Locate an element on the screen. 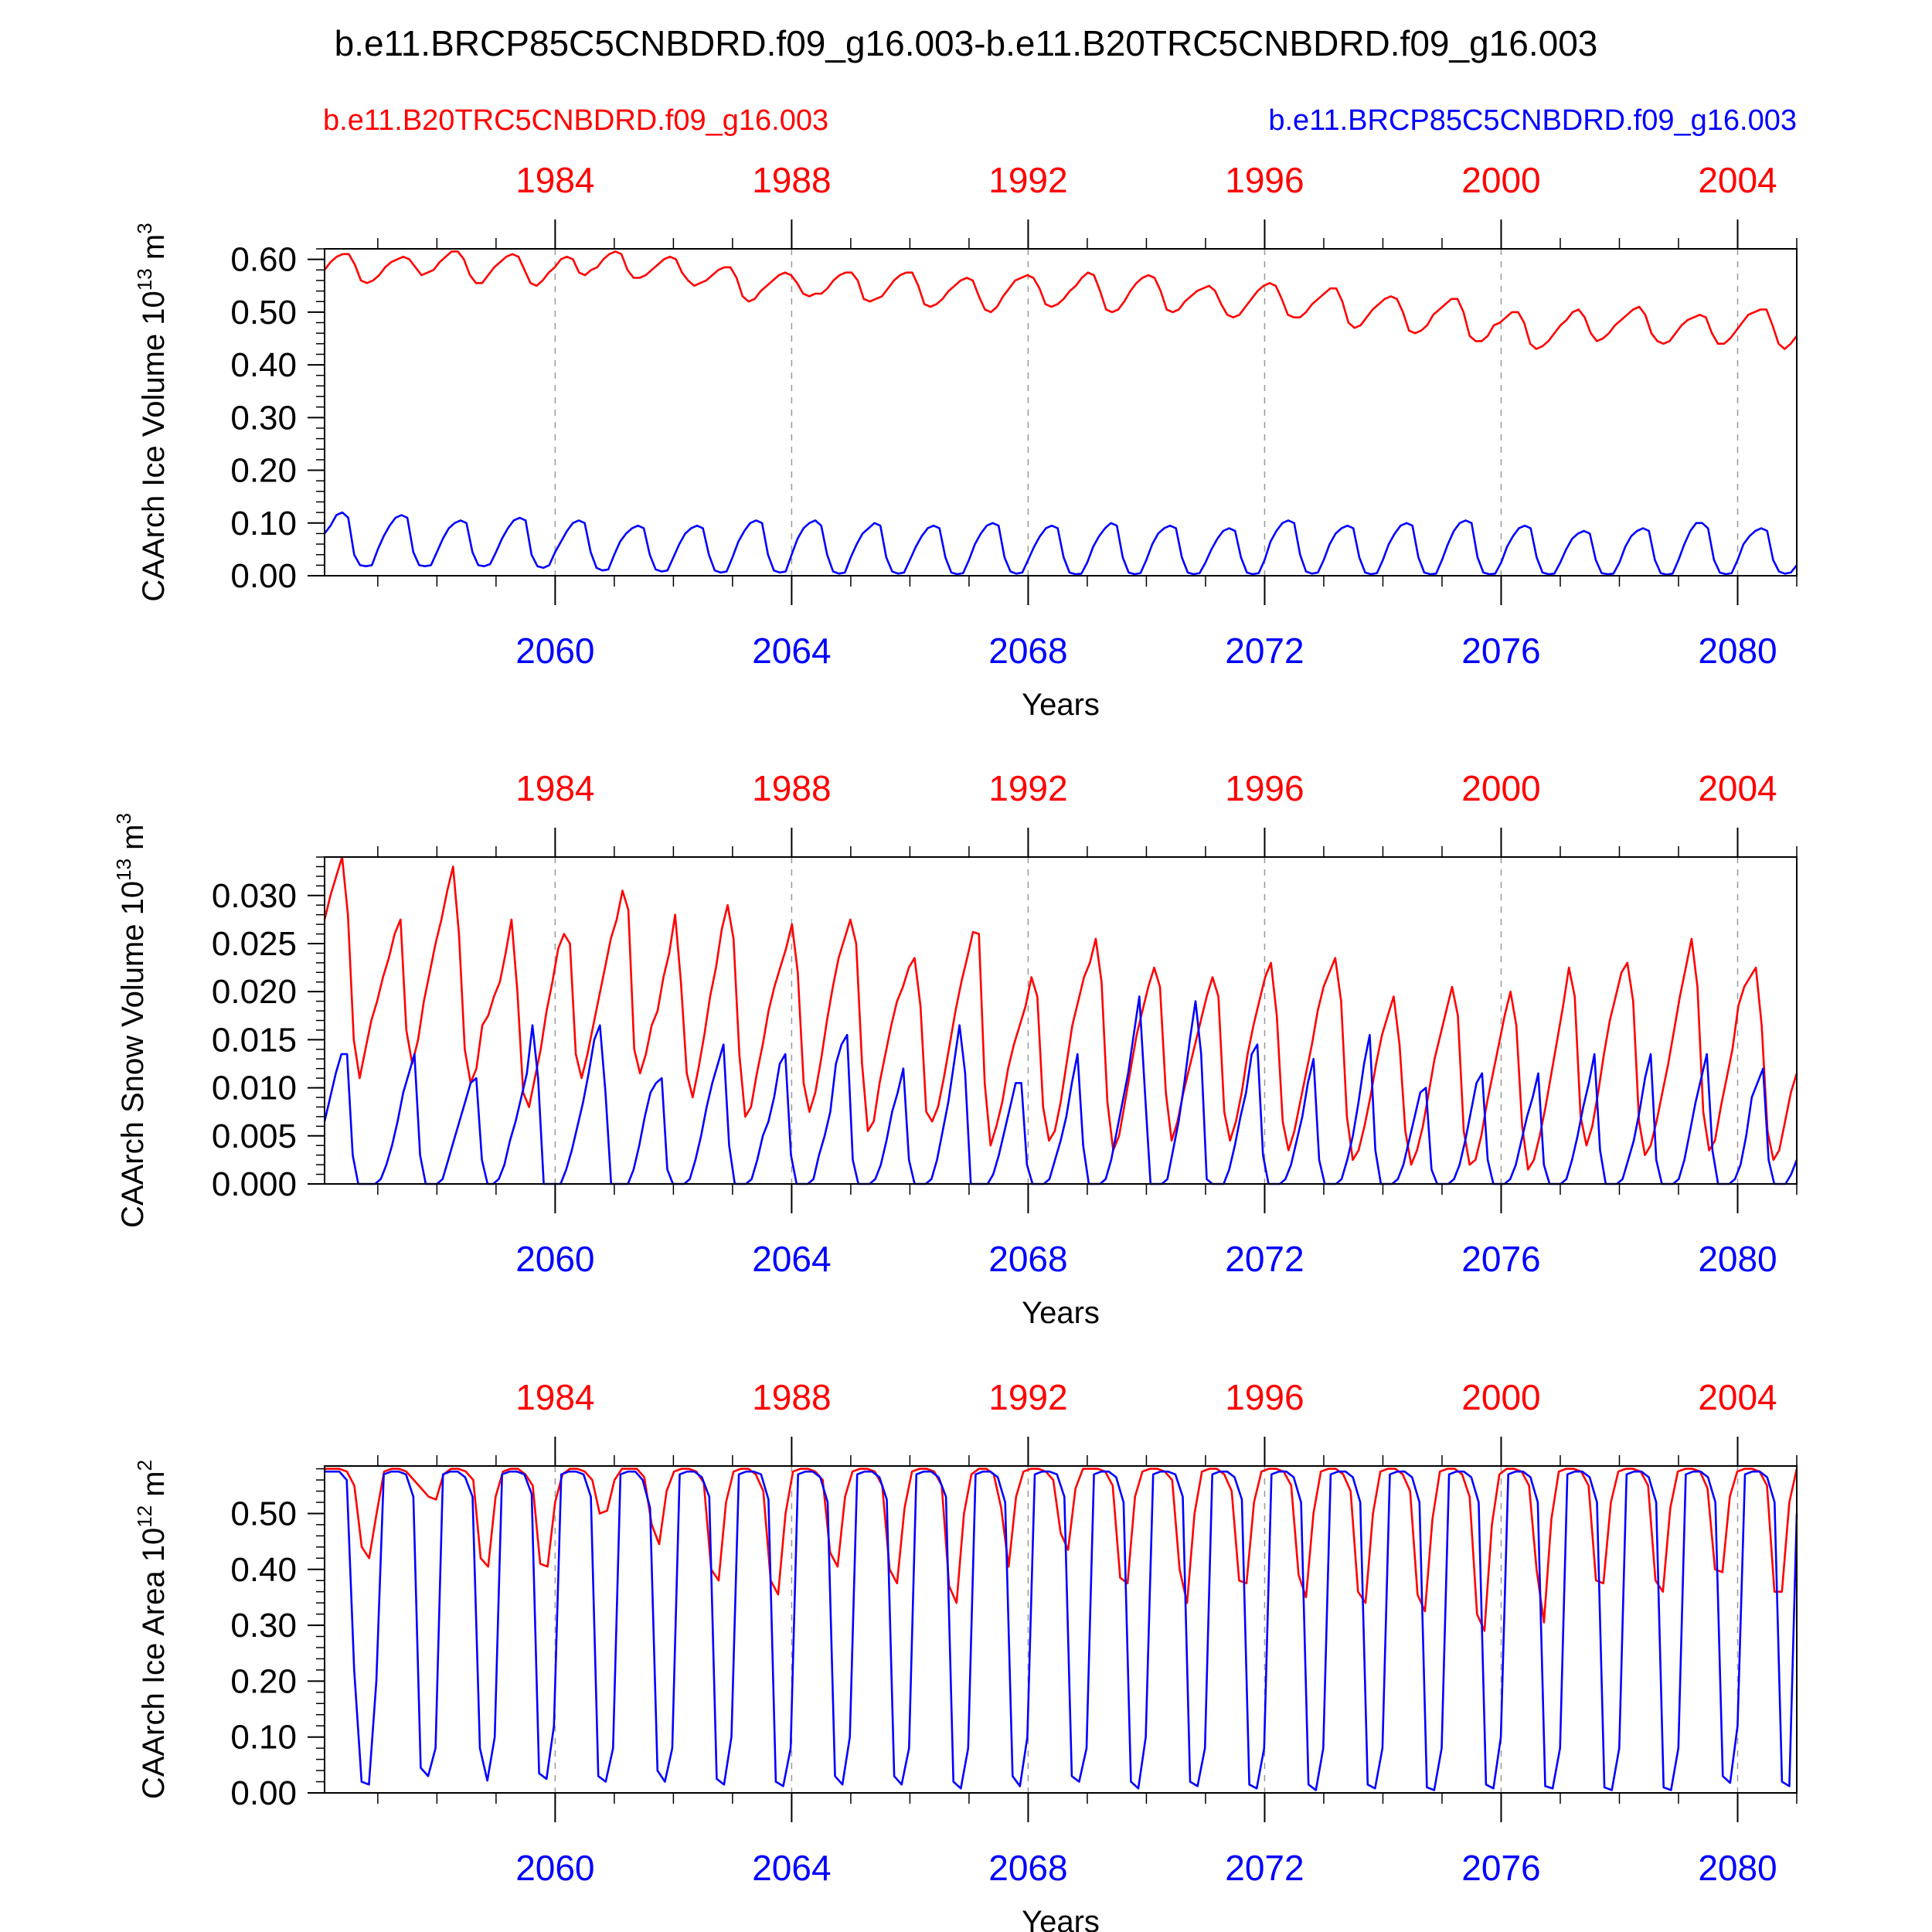 The image size is (1932, 1932). y-tick-label: 0.020 is located at coordinates (255, 992).